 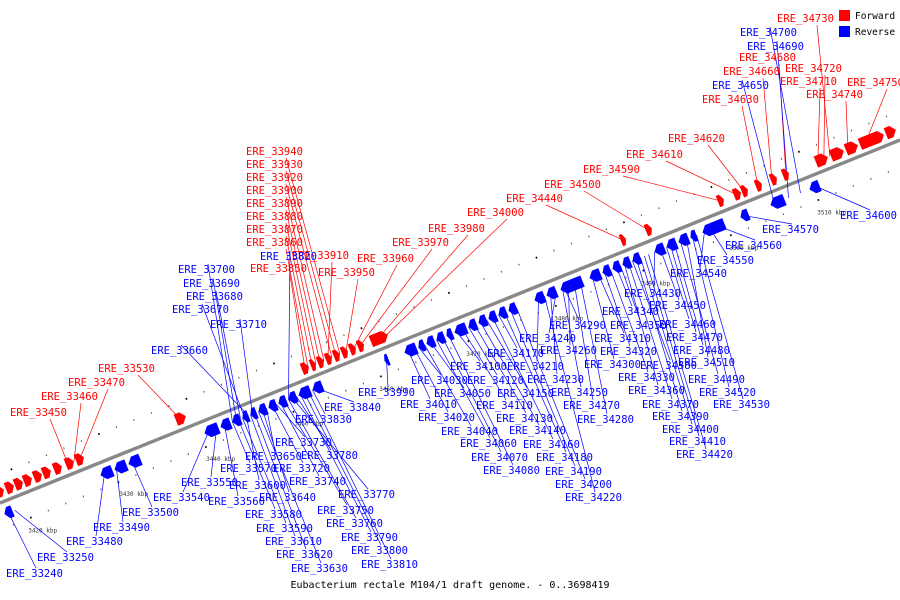 I want to click on forward-gene-label: ERE_33860, so click(x=274, y=243).